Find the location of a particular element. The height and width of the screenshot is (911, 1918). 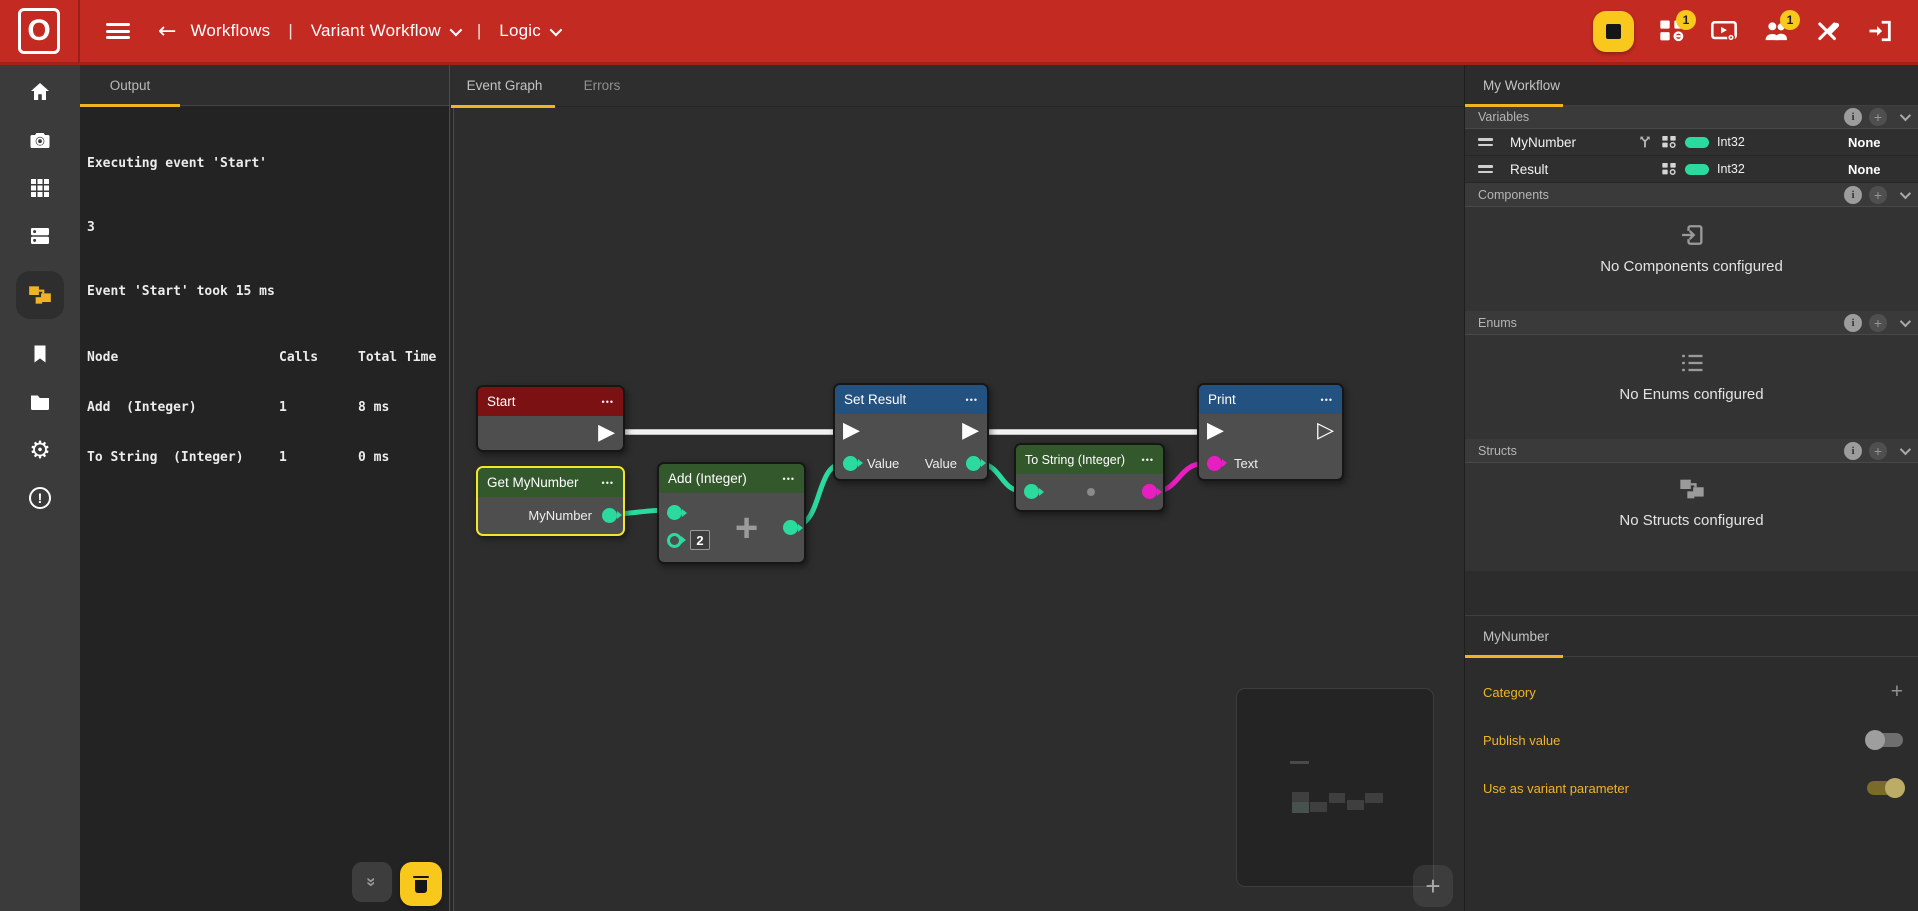

node-print: Print ••• ▶ ▷ Text is located at coordinates (1270, 432).